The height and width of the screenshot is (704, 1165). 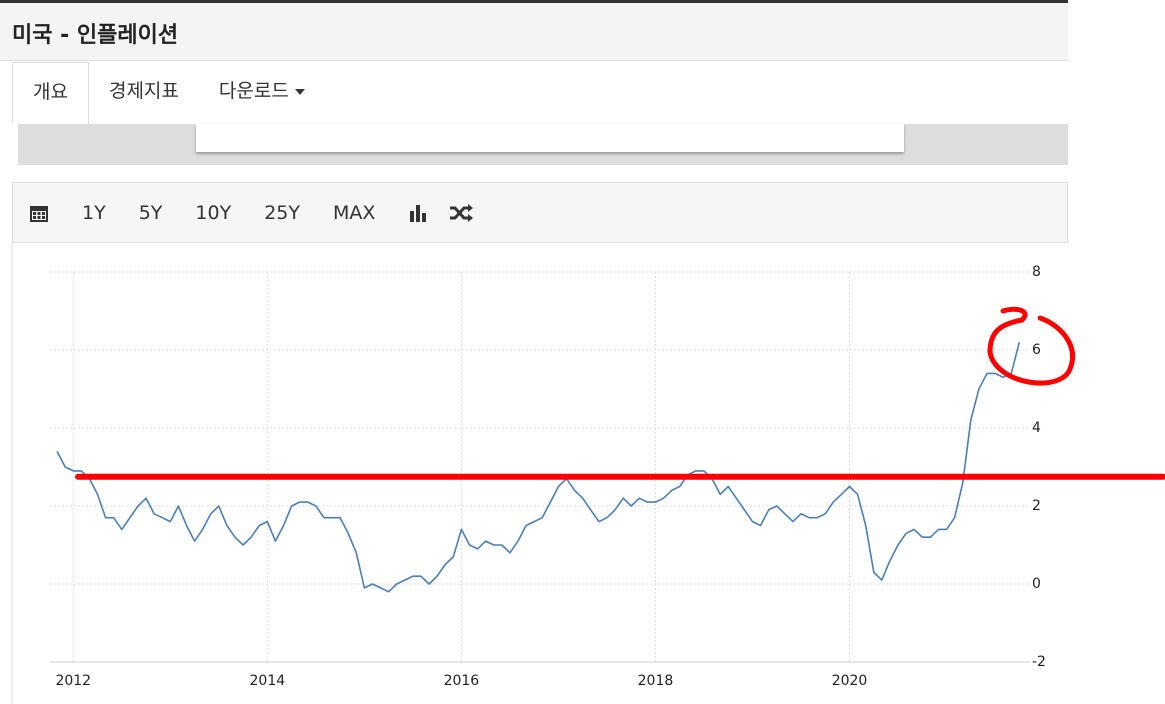 What do you see at coordinates (268, 681) in the screenshot?
I see `x-tick-label: 2014` at bounding box center [268, 681].